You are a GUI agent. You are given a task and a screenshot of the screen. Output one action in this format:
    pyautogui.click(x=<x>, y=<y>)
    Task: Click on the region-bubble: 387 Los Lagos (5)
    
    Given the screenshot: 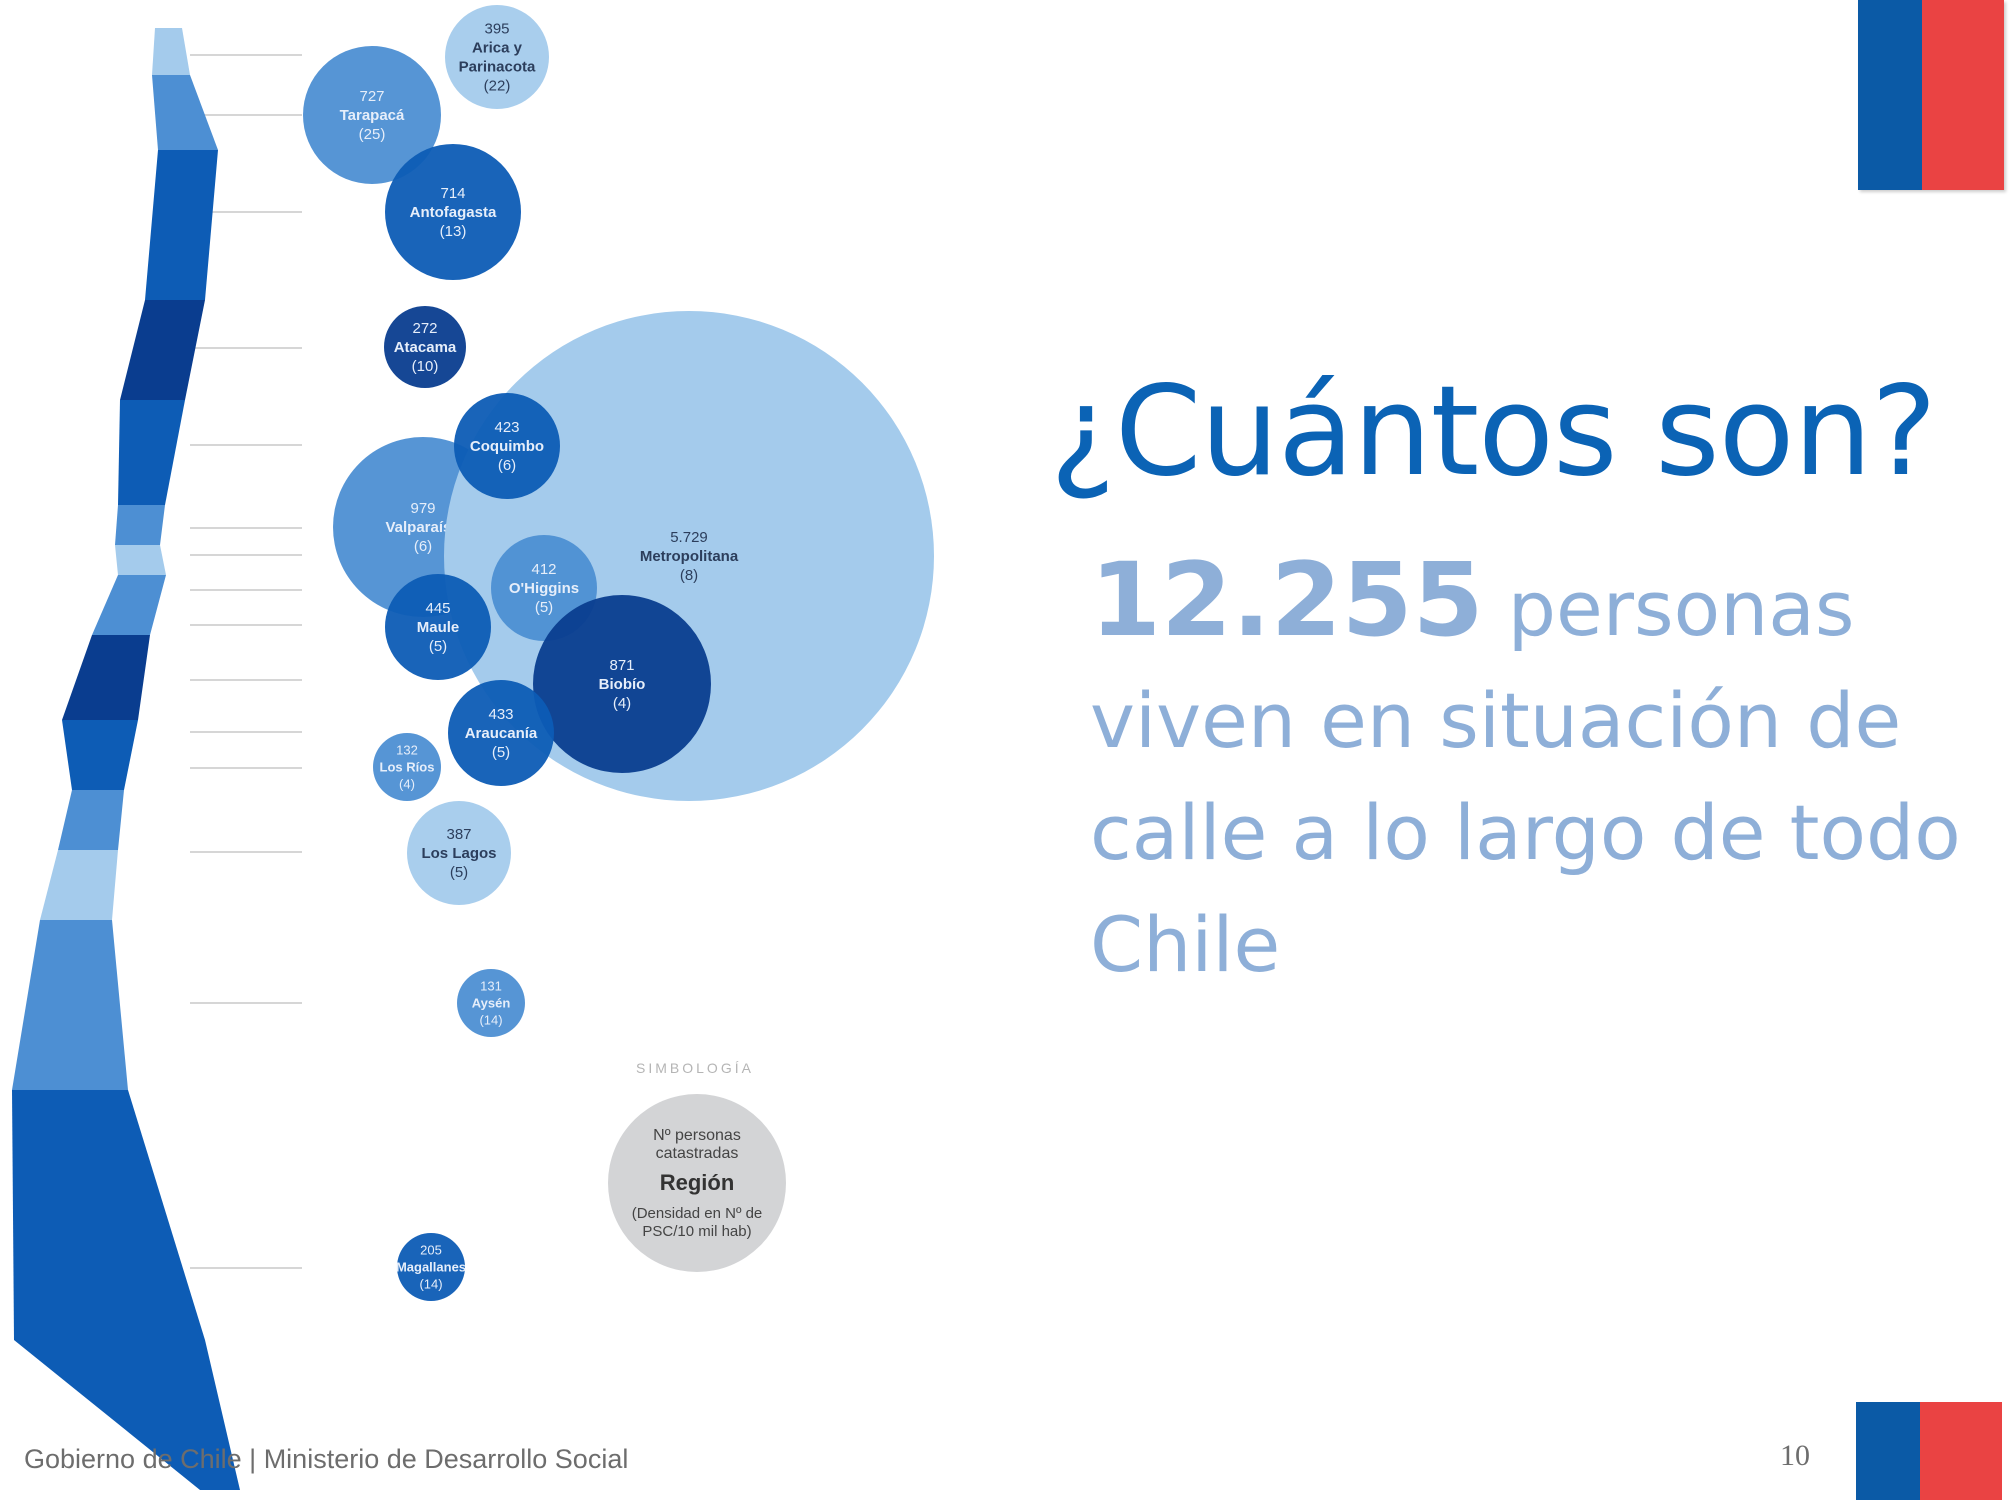 What is the action you would take?
    pyautogui.click(x=459, y=853)
    